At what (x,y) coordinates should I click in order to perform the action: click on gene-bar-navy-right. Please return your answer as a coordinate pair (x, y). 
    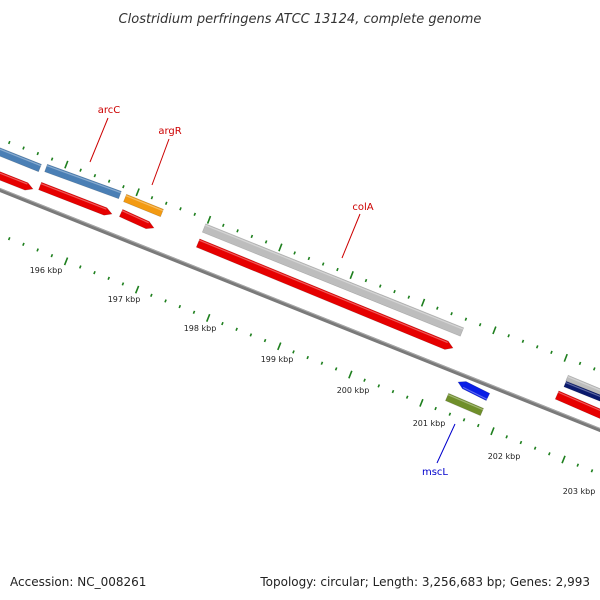
    Looking at the image, I should click on (581, 392).